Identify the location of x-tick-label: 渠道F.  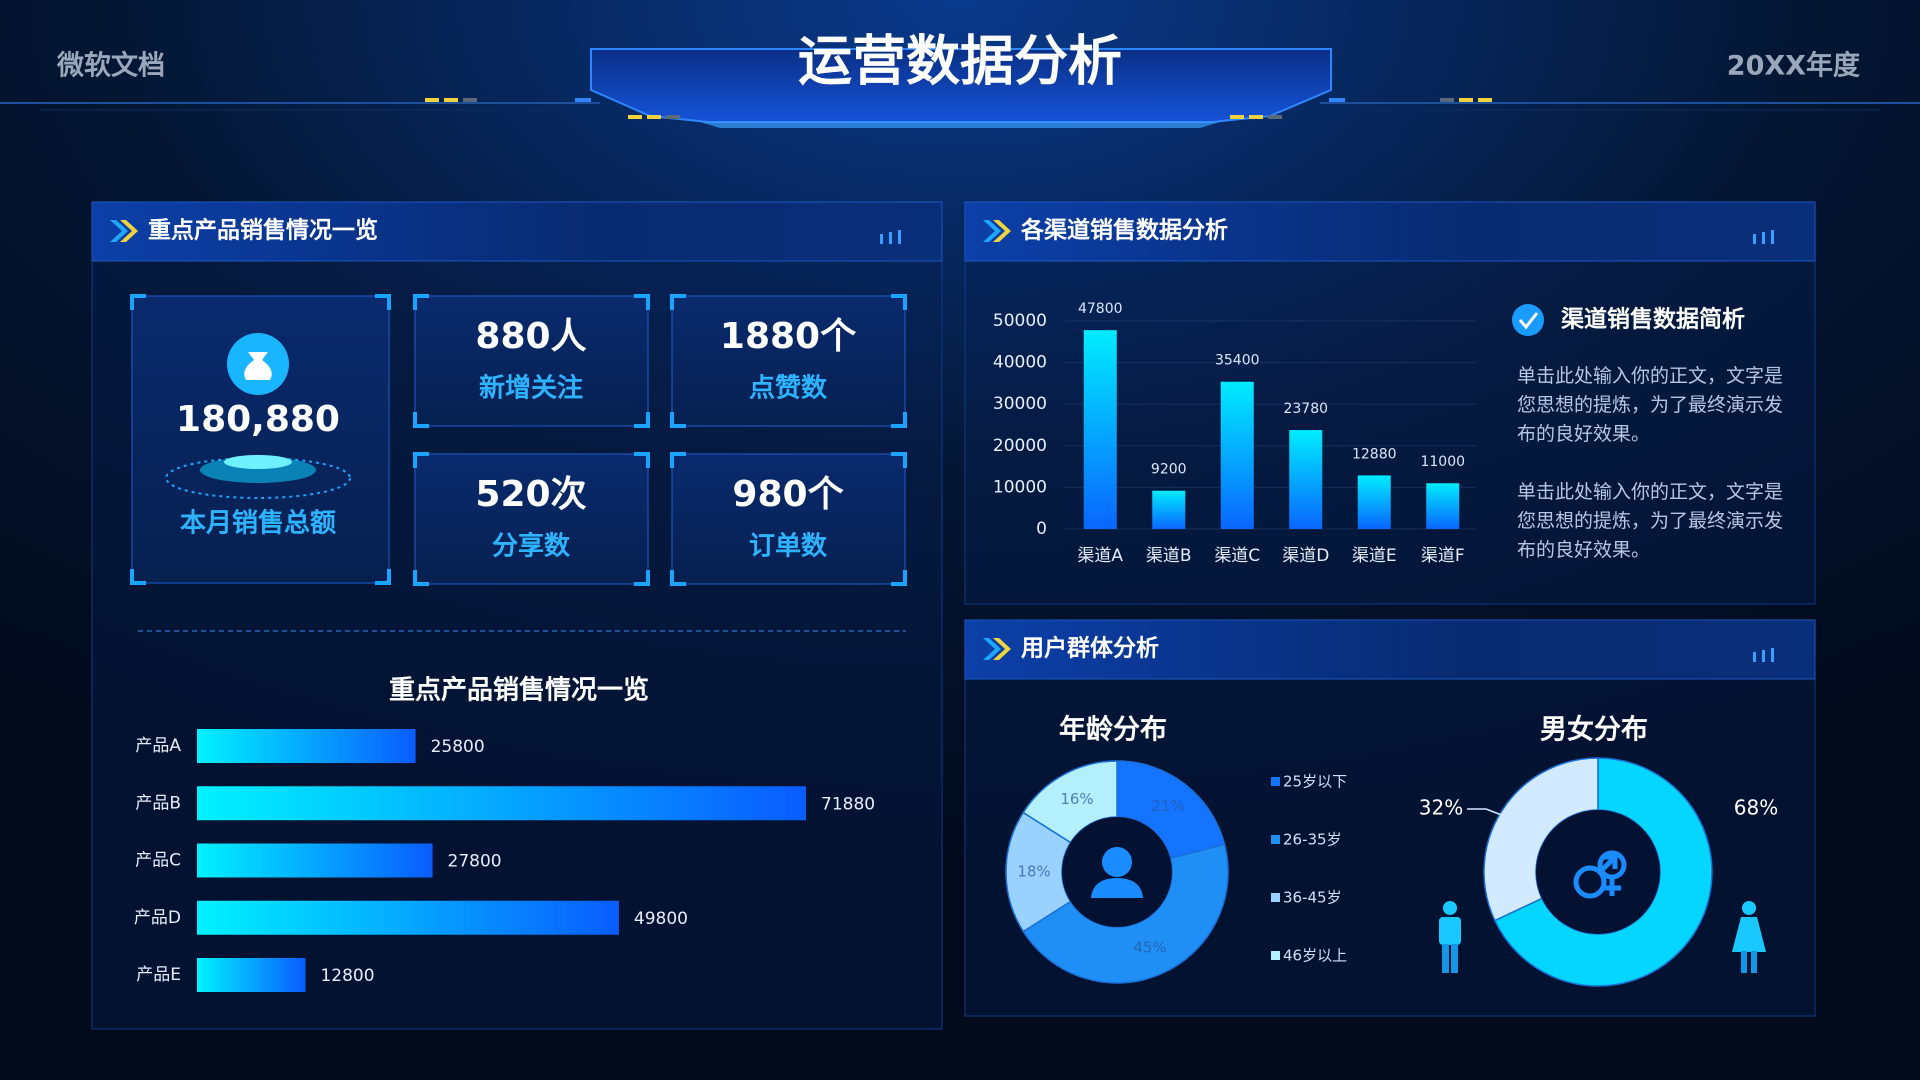
(1443, 556).